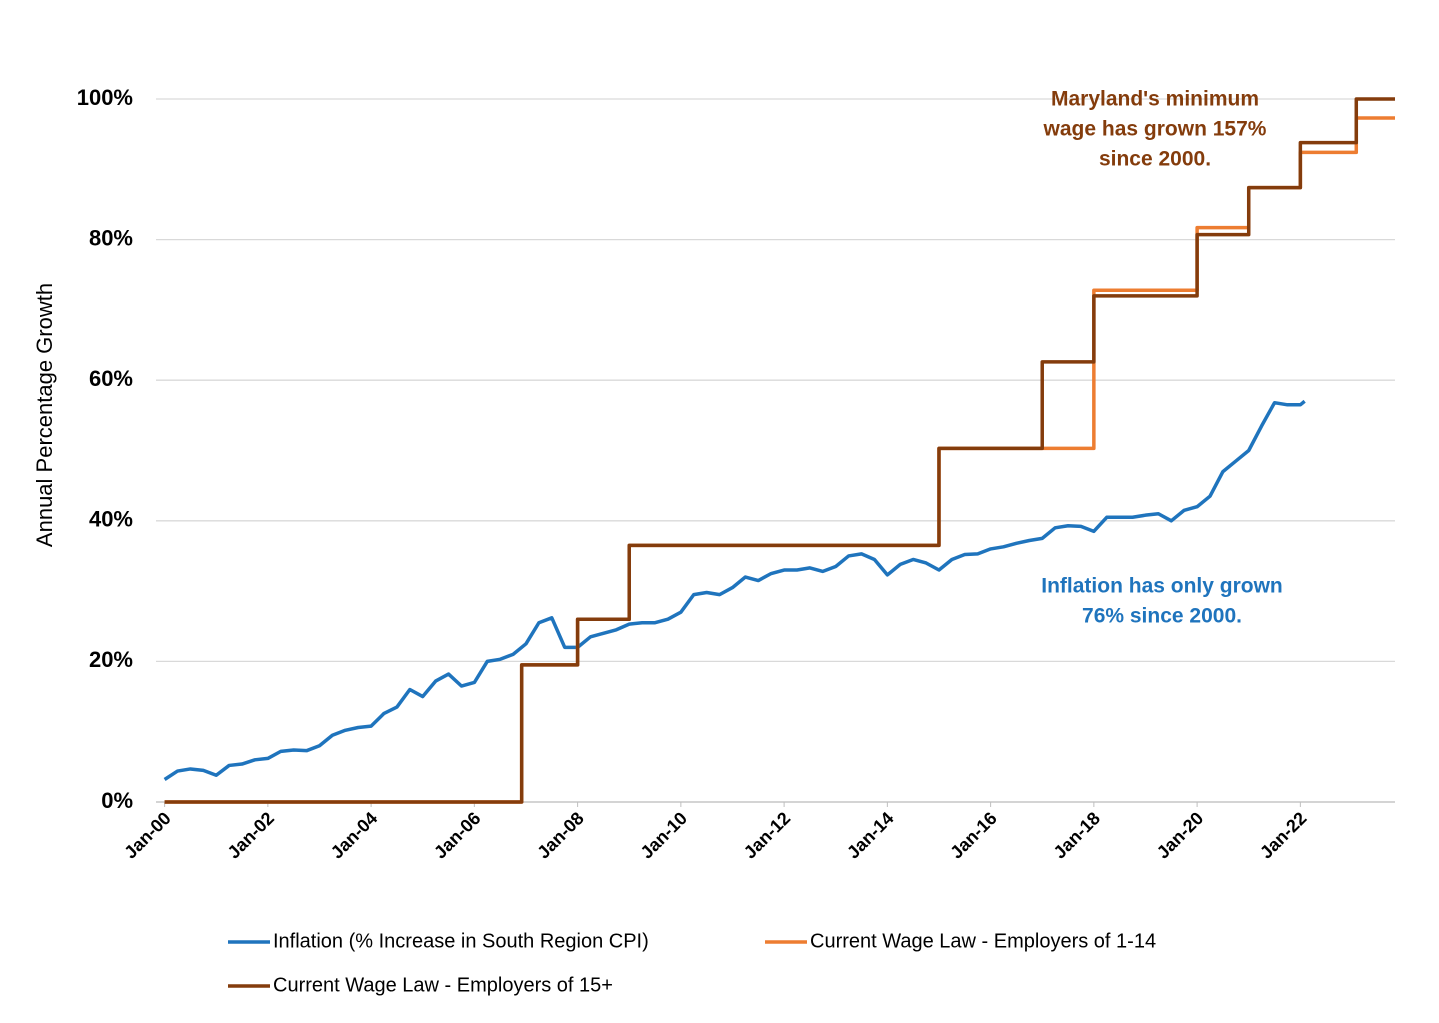  I want to click on y-tick-label: 40%, so click(111, 519).